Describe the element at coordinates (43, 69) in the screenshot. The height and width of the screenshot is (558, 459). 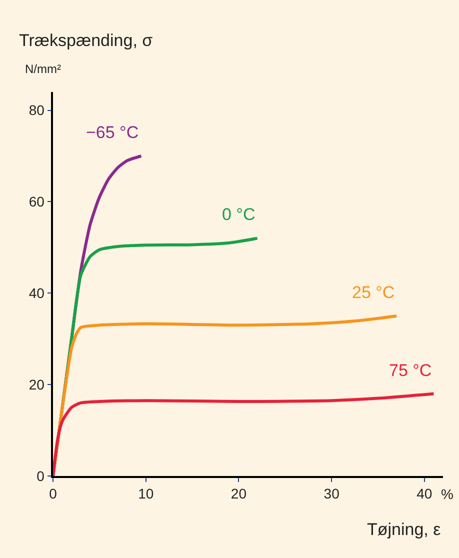
I see `text: N/mm²` at that location.